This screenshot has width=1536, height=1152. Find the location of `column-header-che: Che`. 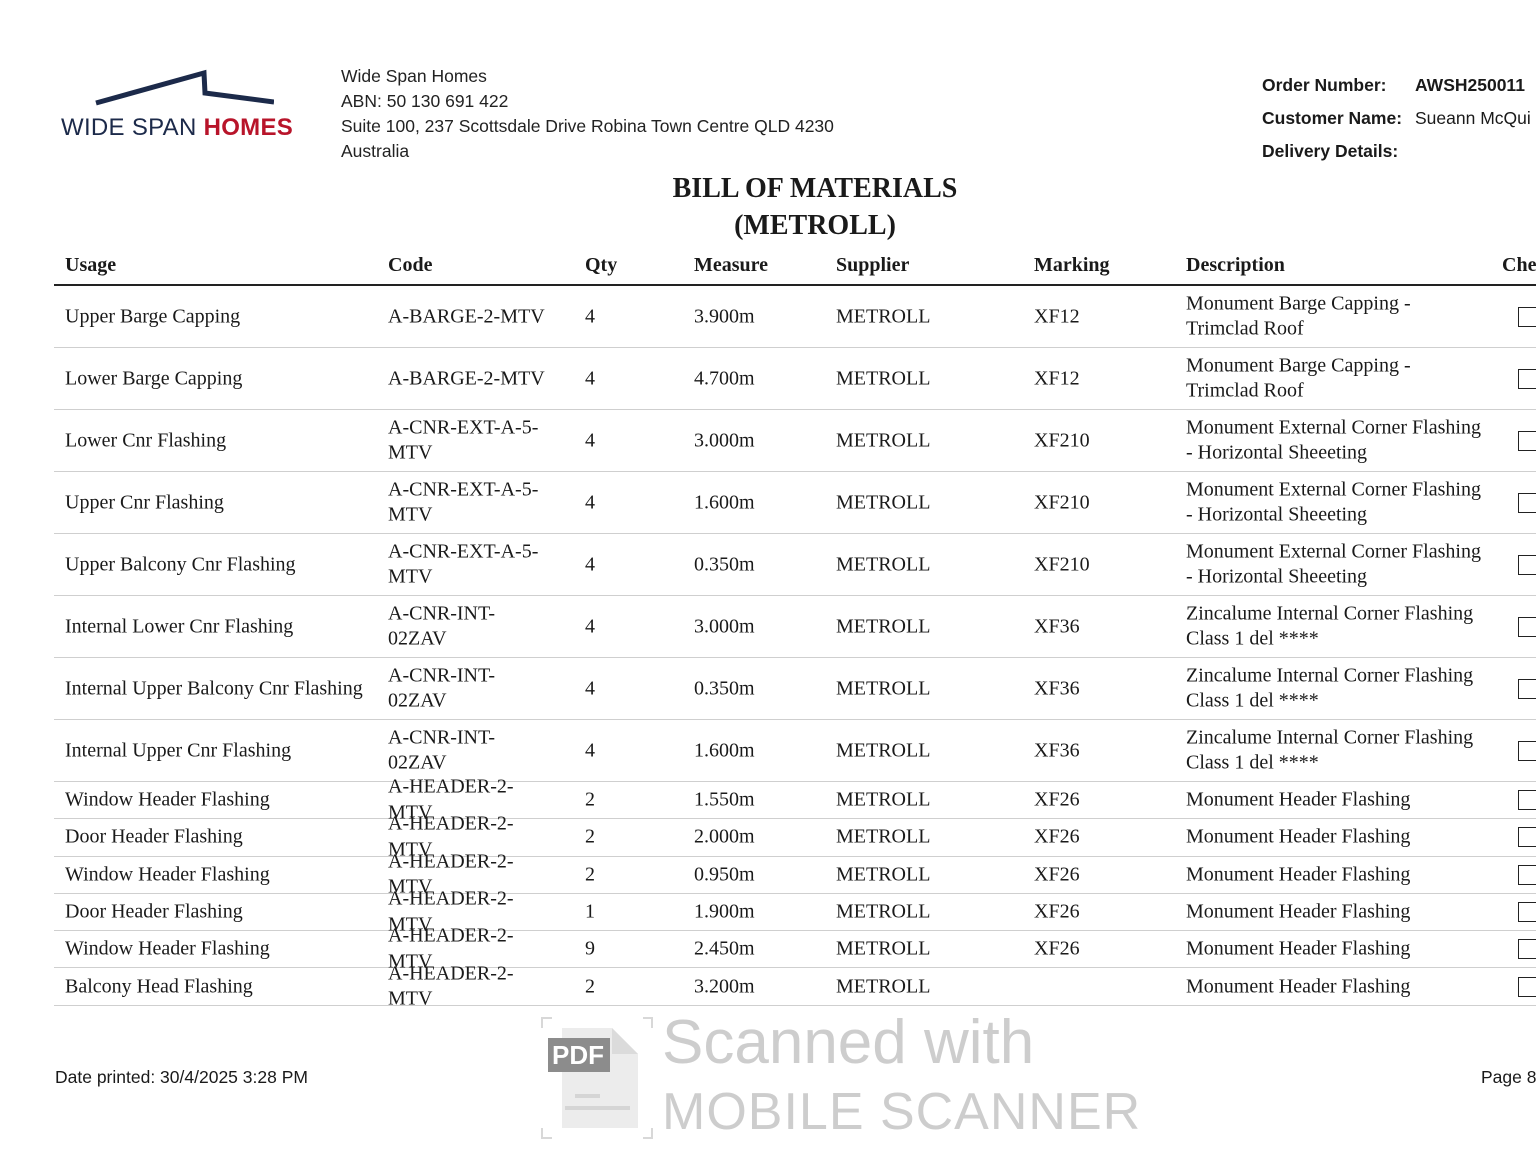

column-header-che: Che is located at coordinates (1519, 265).